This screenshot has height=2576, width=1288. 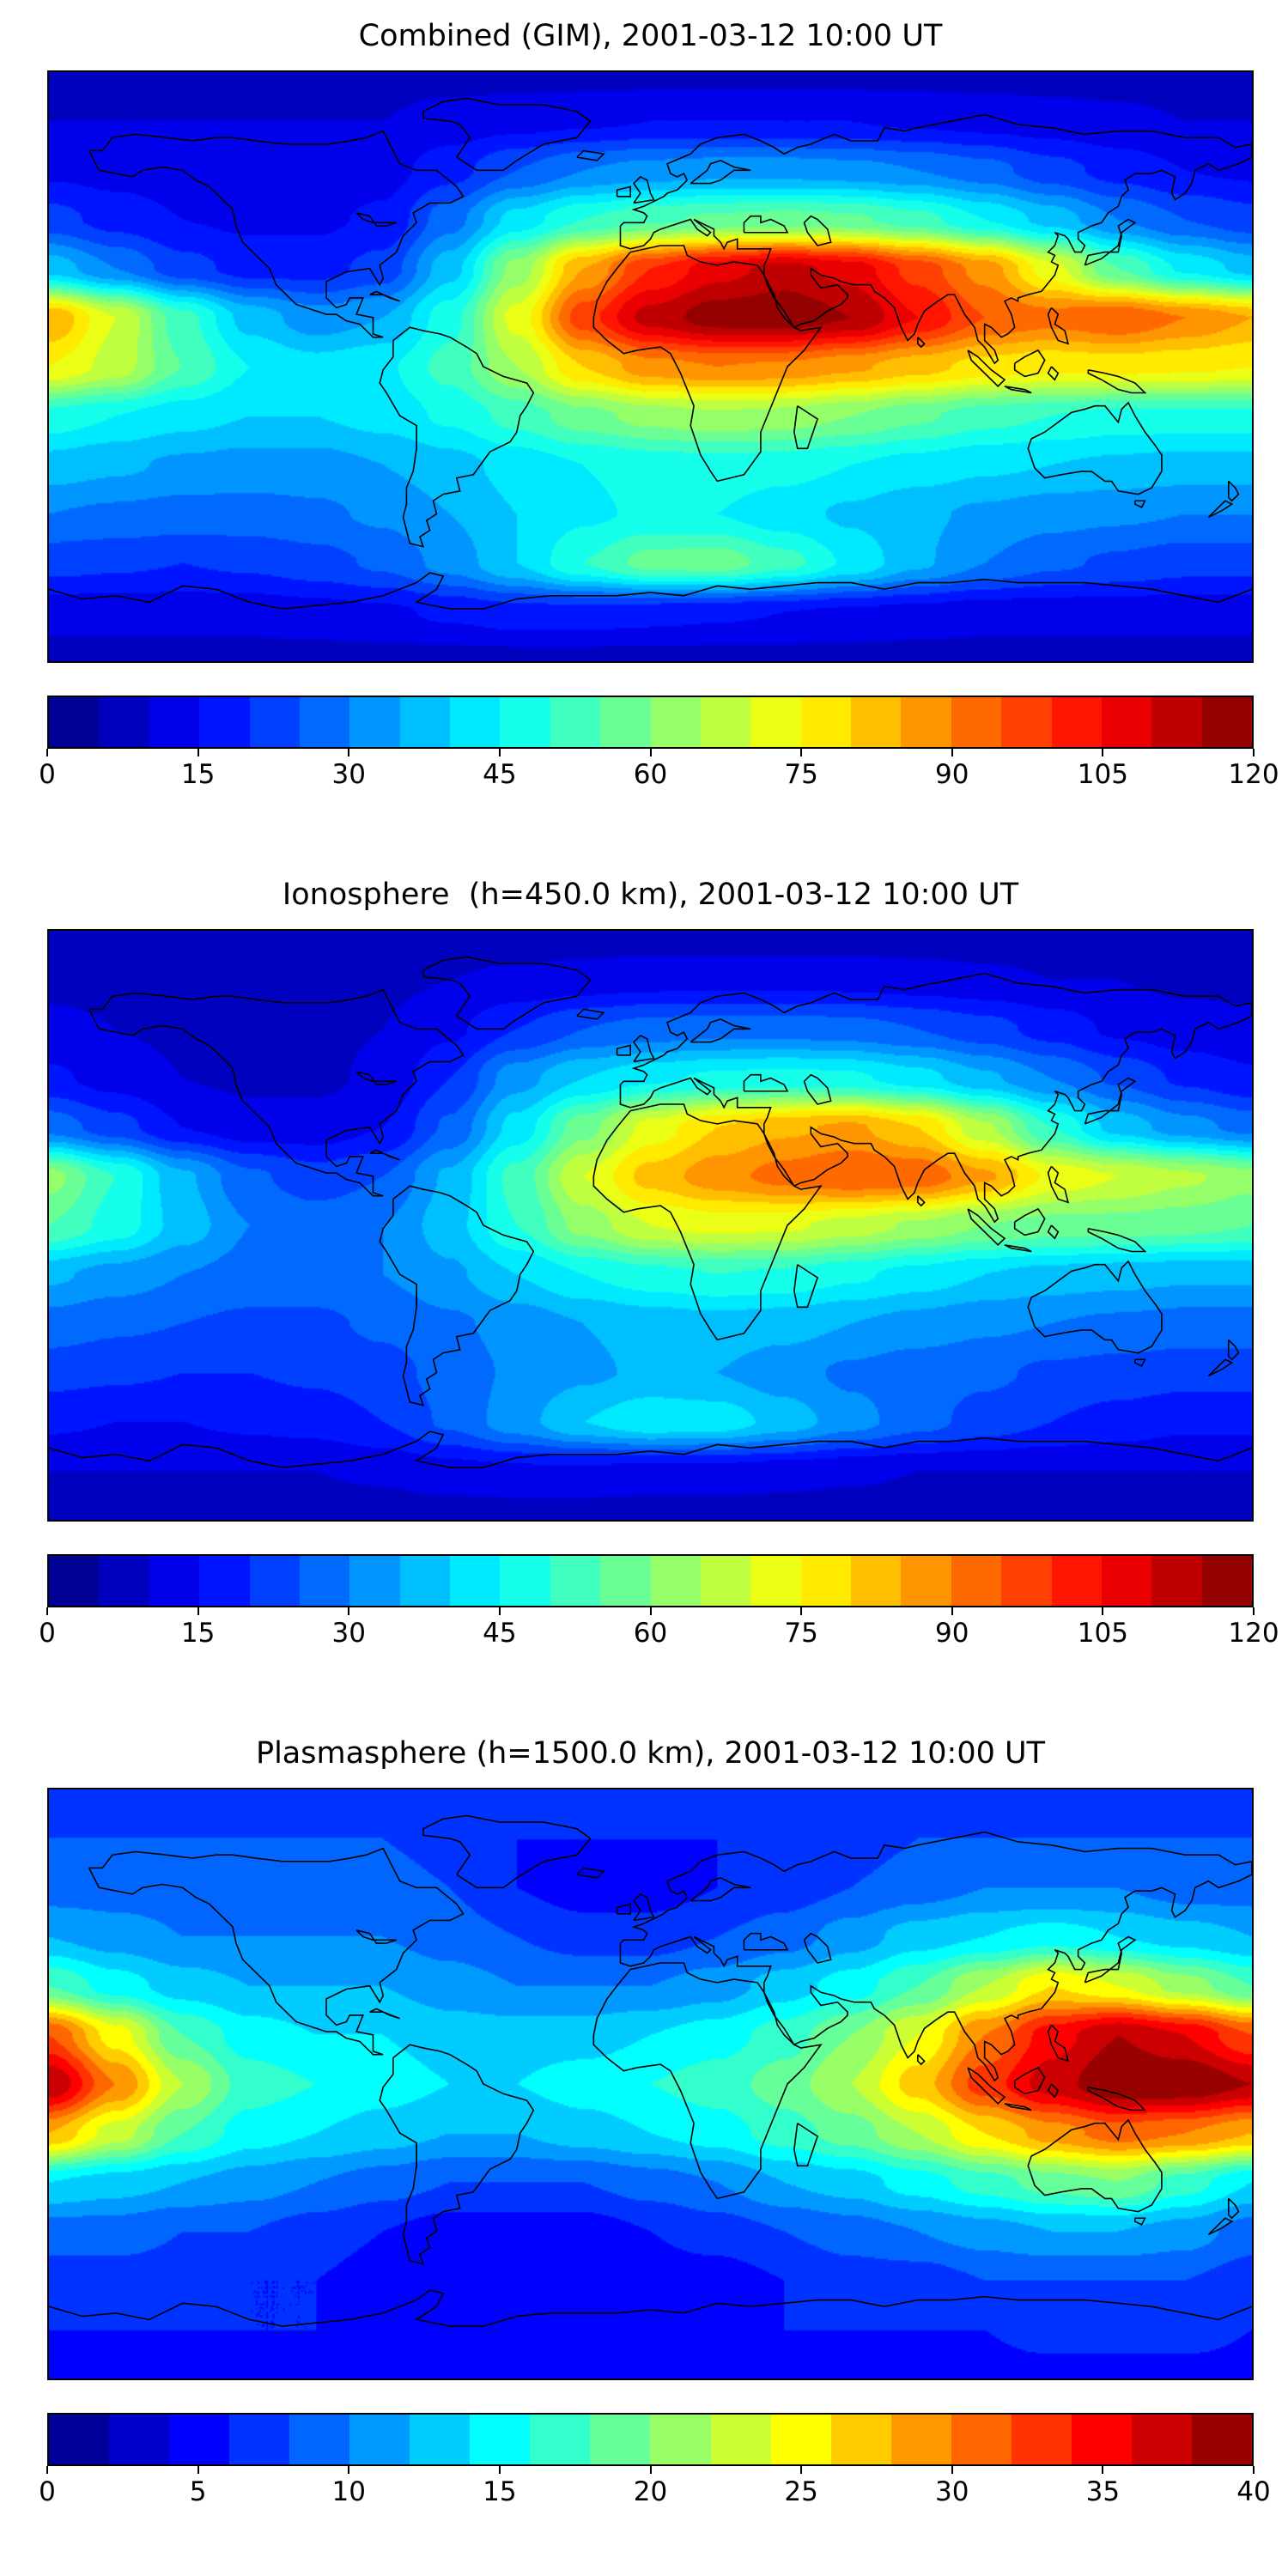 I want to click on colorbar-ticks: 0 5 10 15 20 25 30 35 40, so click(x=655, y=2489).